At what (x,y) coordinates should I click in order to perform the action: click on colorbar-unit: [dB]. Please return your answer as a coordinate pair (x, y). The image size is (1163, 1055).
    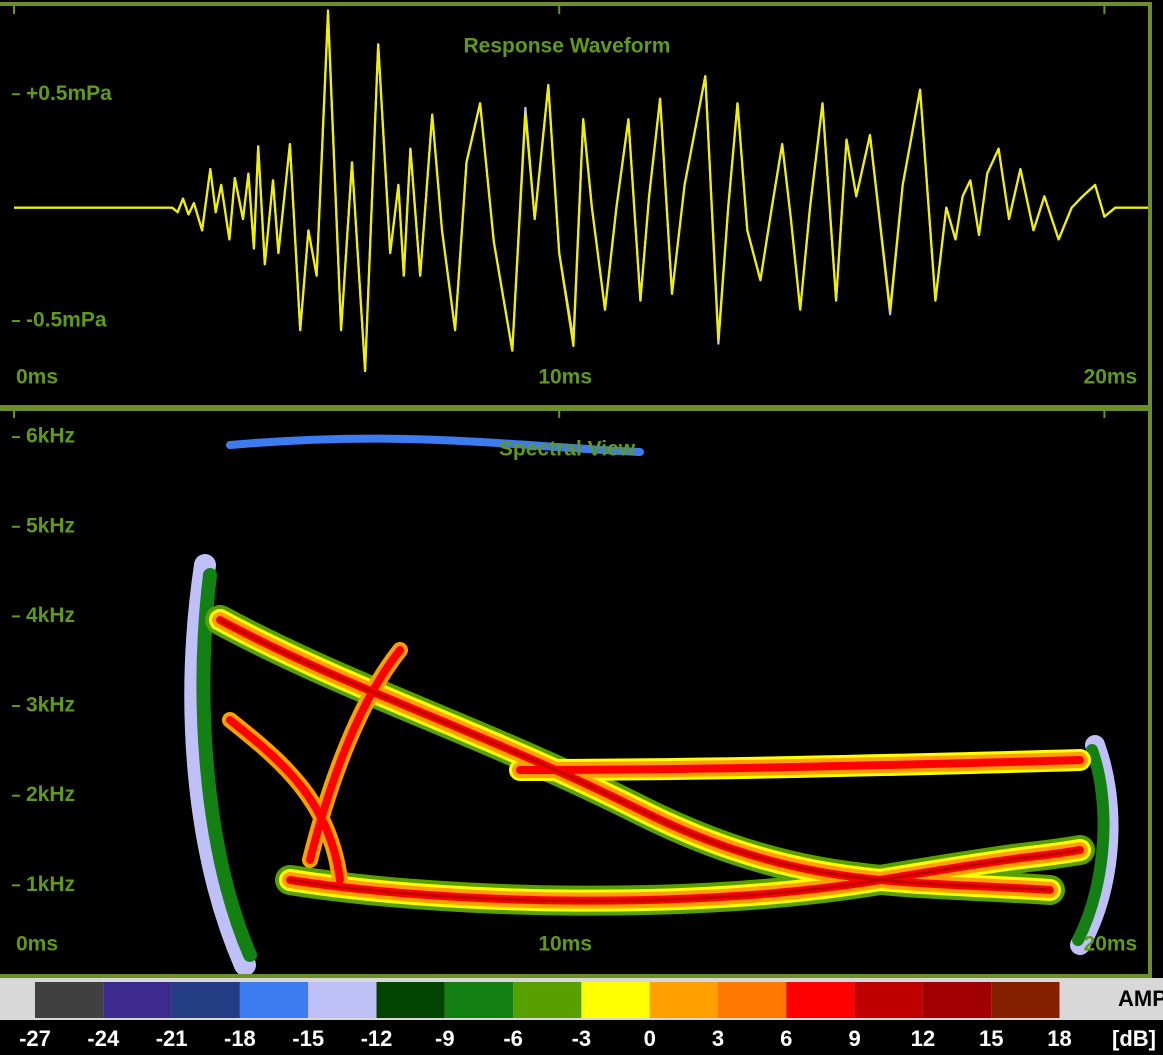
    Looking at the image, I should click on (1134, 1038).